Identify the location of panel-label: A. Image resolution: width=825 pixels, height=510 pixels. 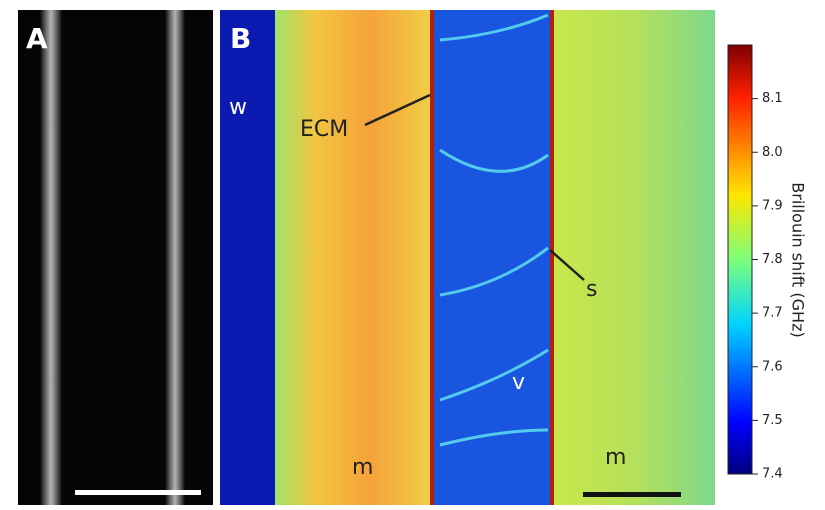
(37, 38).